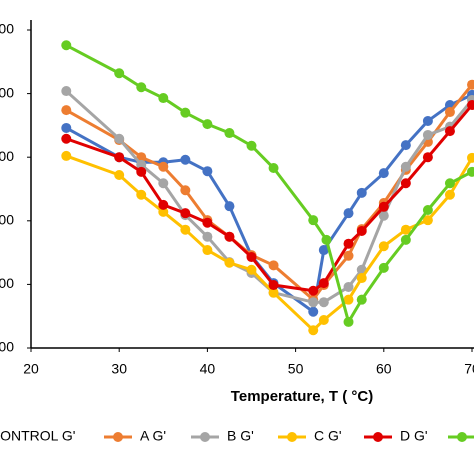 This screenshot has height=474, width=474. I want to click on y-tick-label: 3,000, so click(7, 220).